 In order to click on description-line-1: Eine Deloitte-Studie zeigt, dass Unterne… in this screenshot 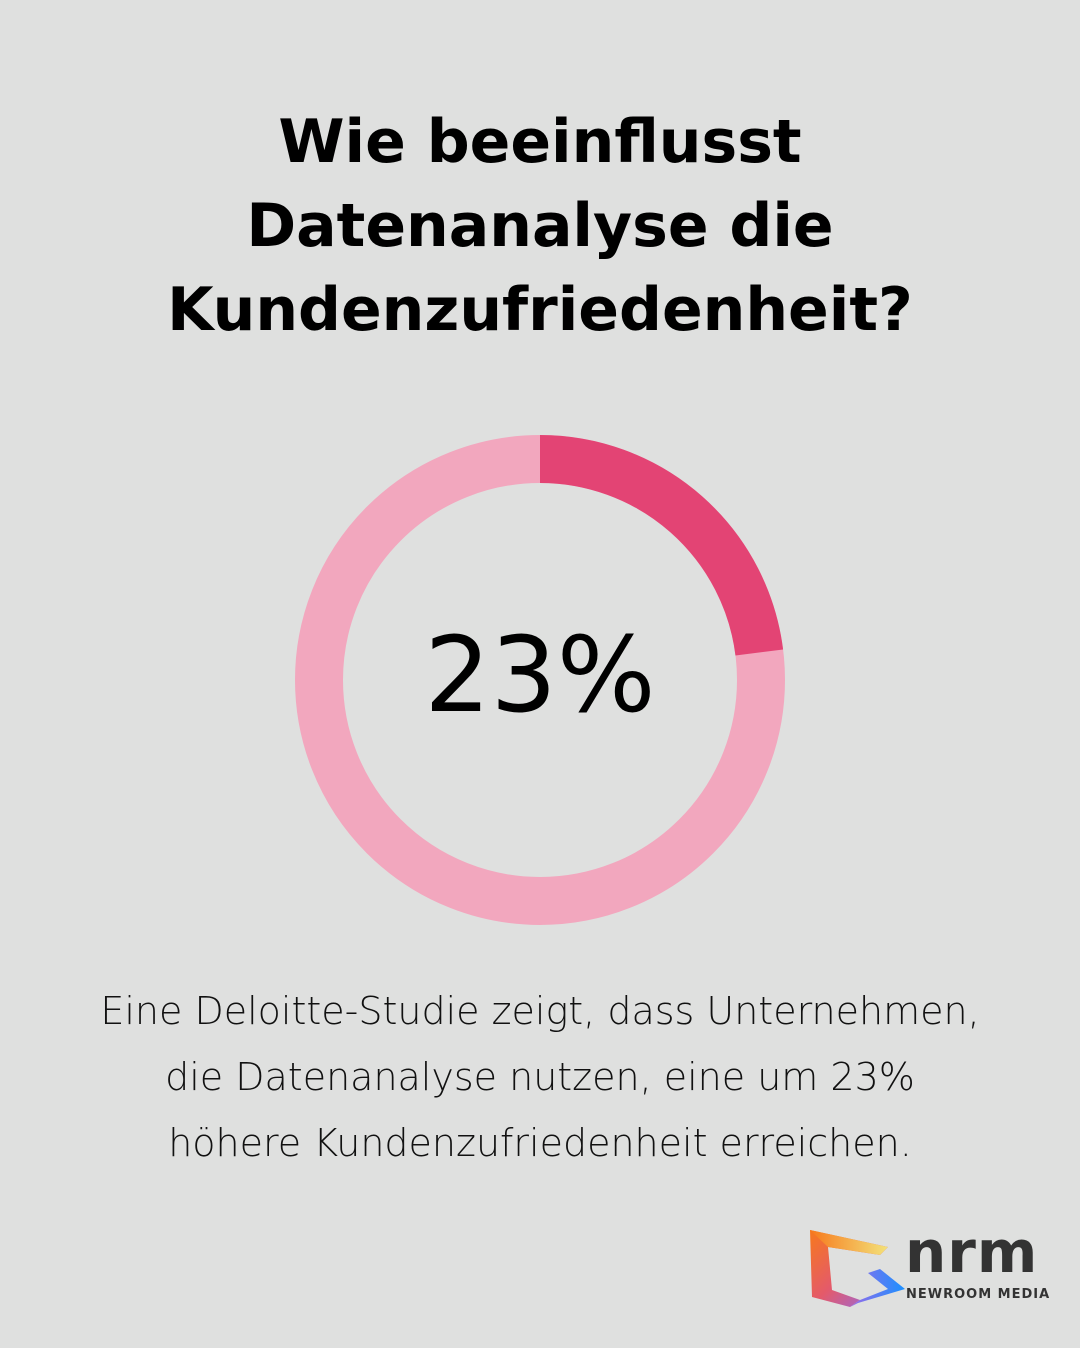, I will do `click(540, 1011)`.